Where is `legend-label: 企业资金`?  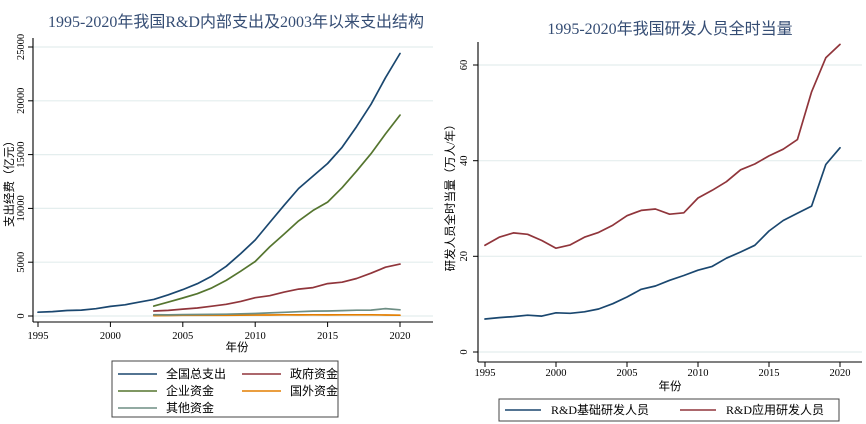
legend-label: 企业资金 is located at coordinates (190, 390).